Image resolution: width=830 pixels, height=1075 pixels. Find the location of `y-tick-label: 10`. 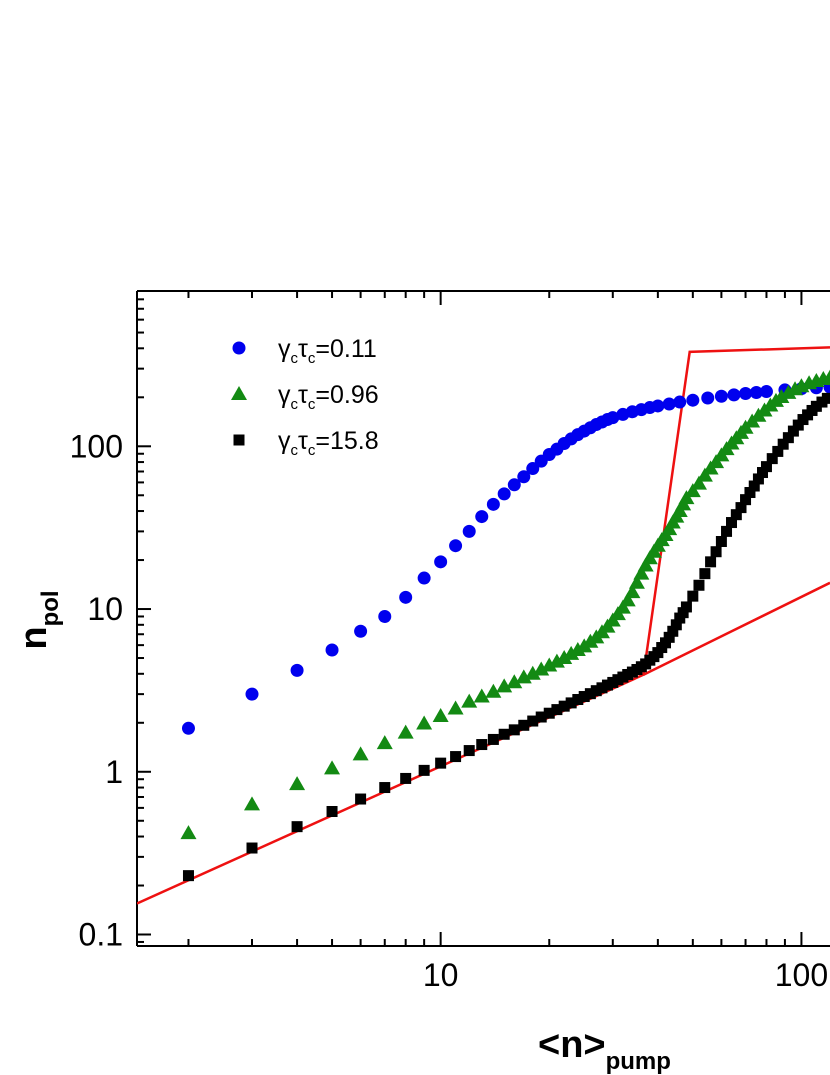

y-tick-label: 10 is located at coordinates (105, 609).